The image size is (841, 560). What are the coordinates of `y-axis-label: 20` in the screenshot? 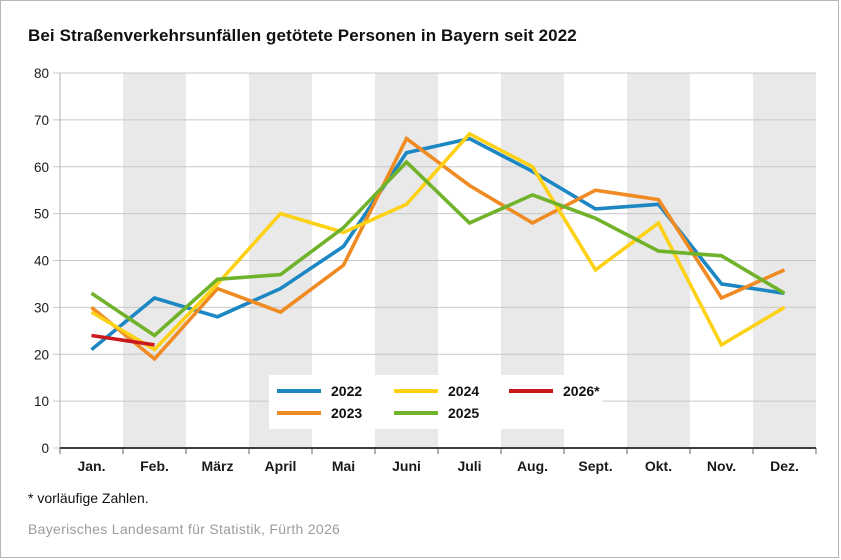 It's located at (41, 354).